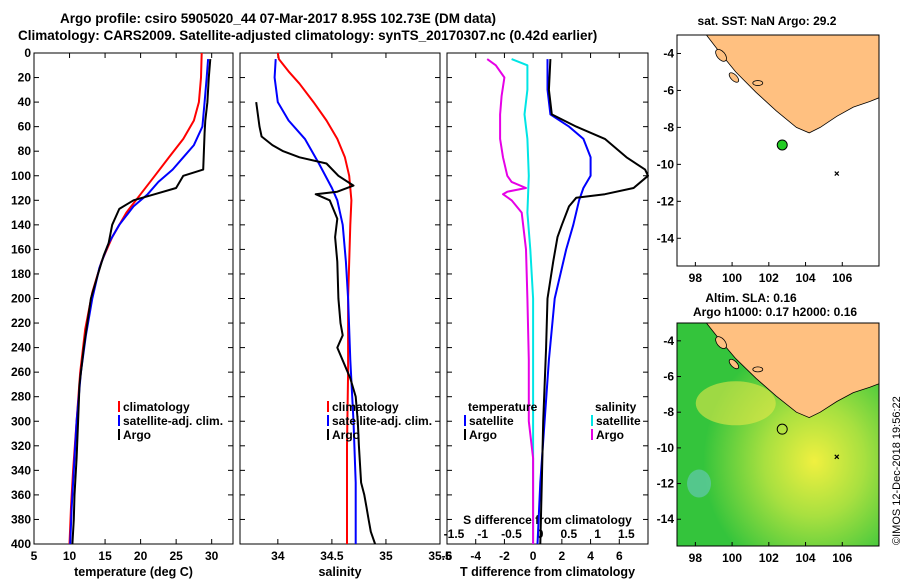 The image size is (900, 580). Describe the element at coordinates (339, 572) in the screenshot. I see `xlabel-salinity: salinity` at that location.